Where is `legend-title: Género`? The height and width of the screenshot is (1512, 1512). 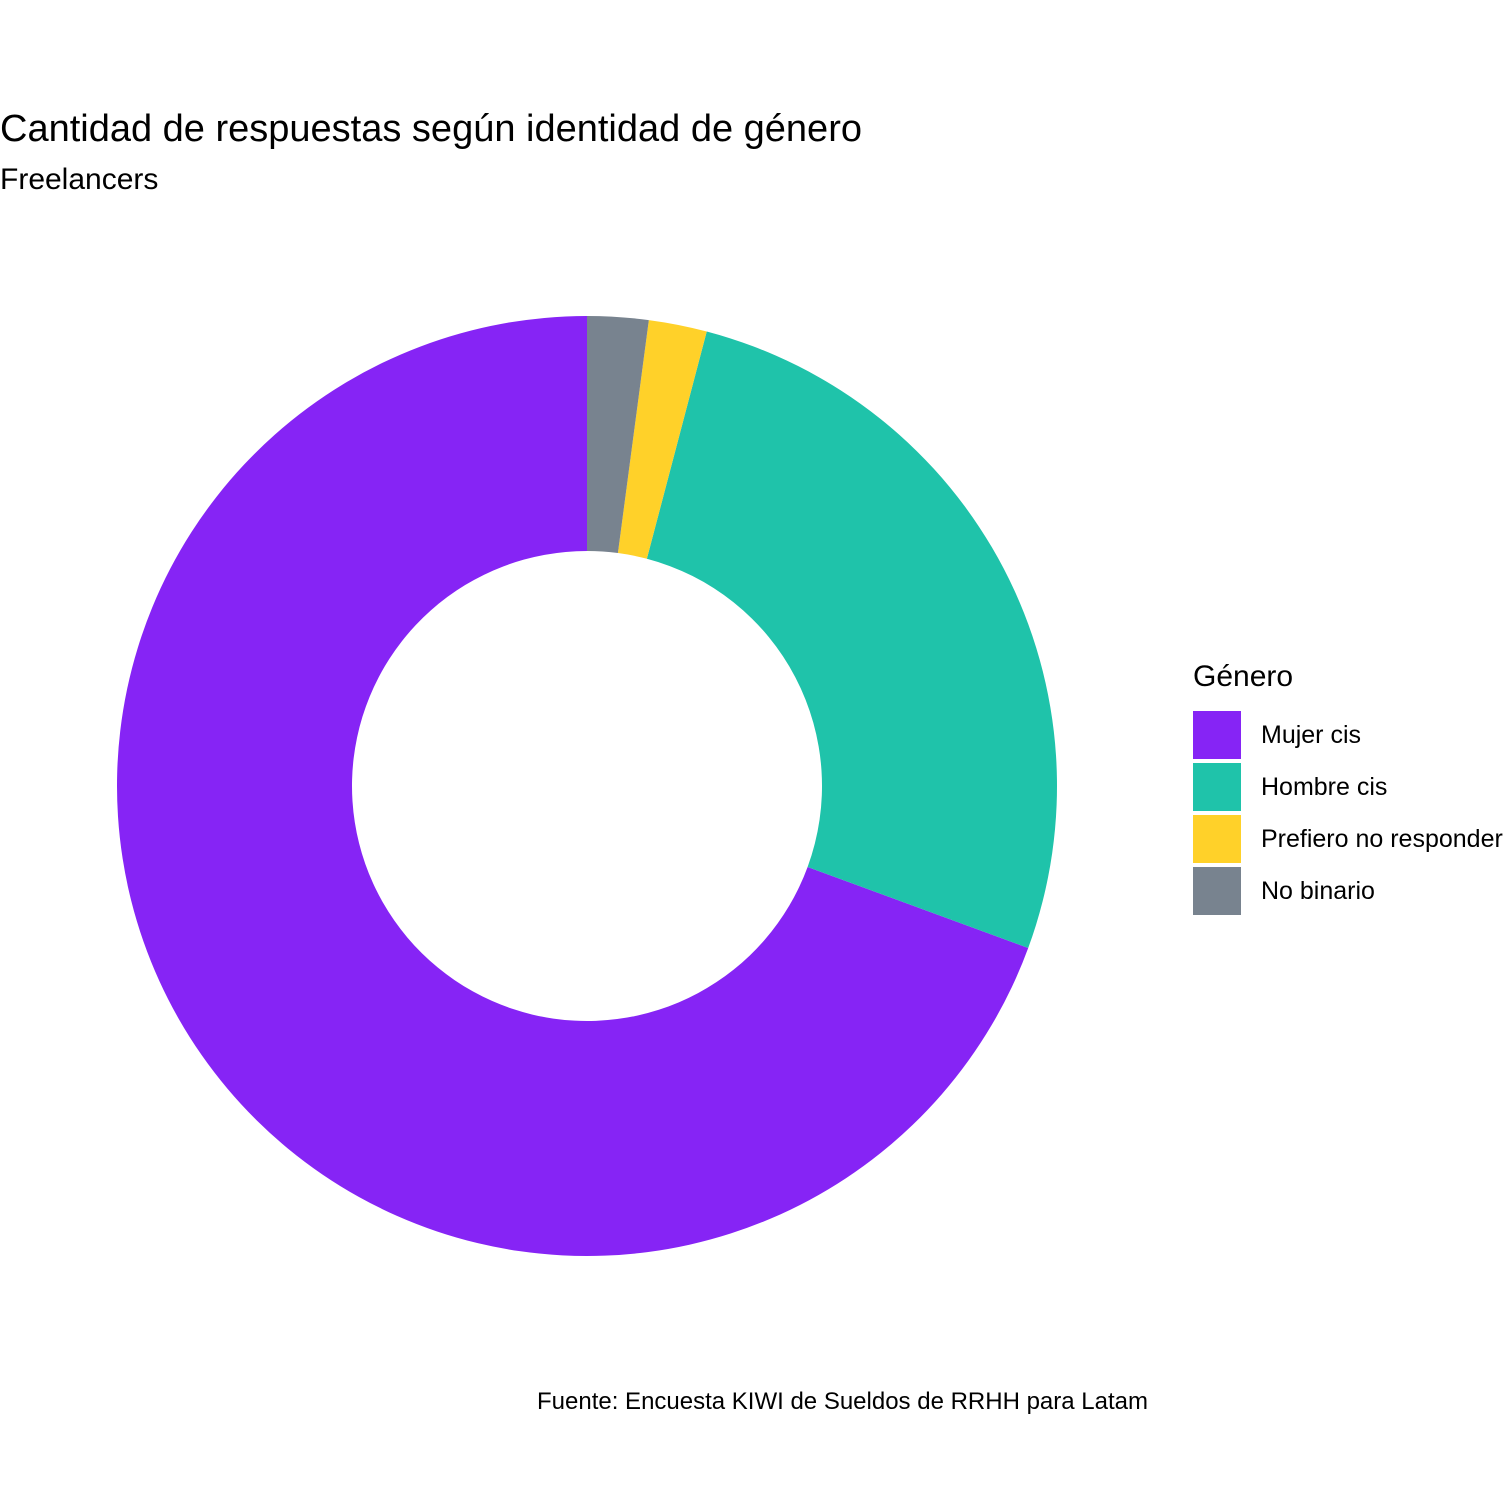
legend-title: Género is located at coordinates (1243, 676).